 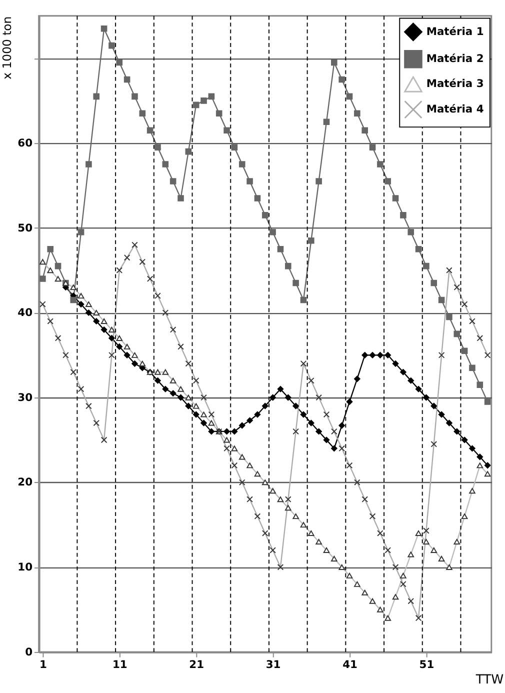 What do you see at coordinates (426, 664) in the screenshot?
I see `x-tick-label: 51` at bounding box center [426, 664].